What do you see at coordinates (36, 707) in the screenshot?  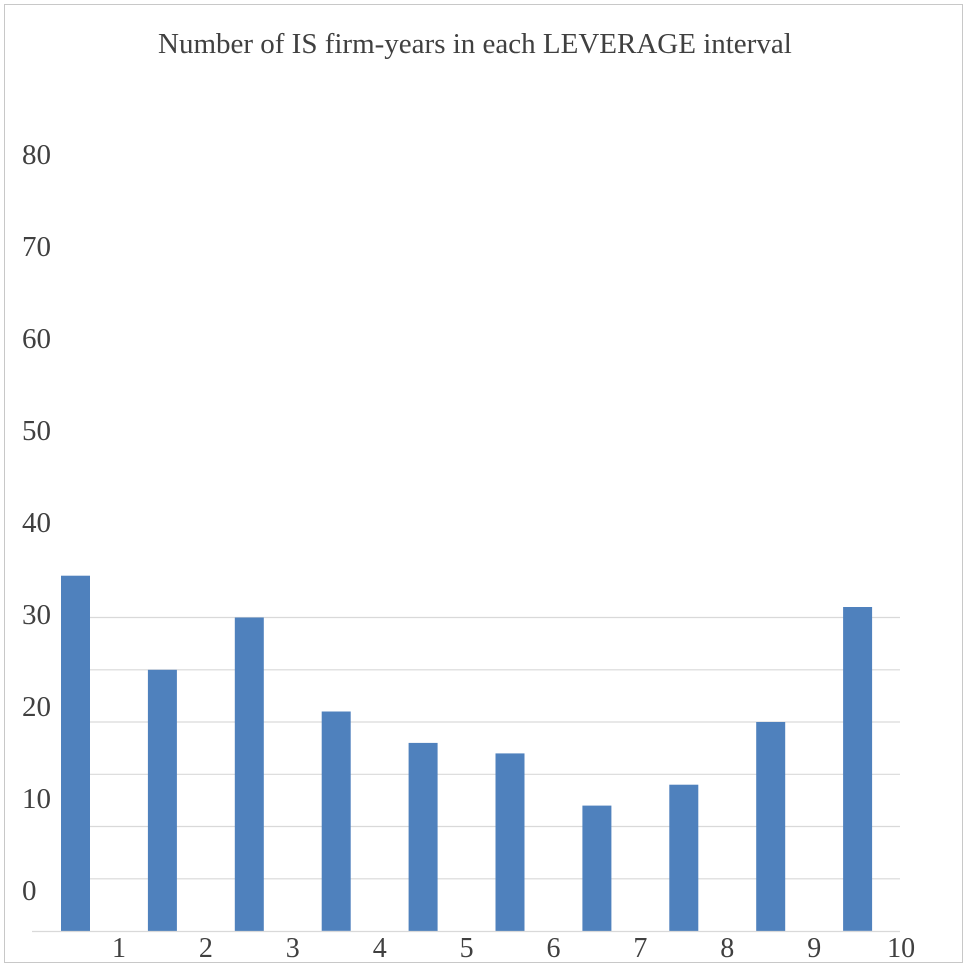 I see `y-tick-label: 20` at bounding box center [36, 707].